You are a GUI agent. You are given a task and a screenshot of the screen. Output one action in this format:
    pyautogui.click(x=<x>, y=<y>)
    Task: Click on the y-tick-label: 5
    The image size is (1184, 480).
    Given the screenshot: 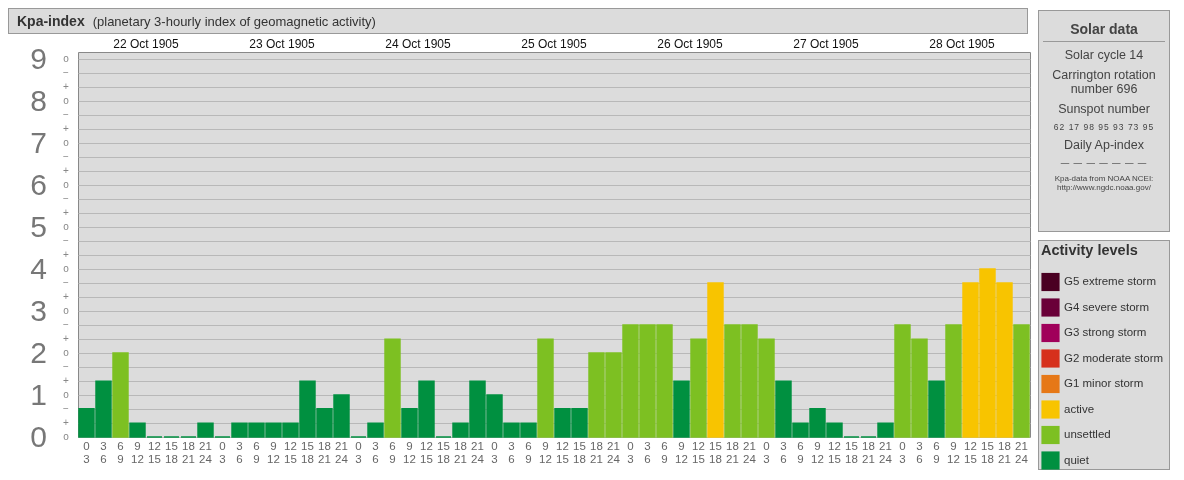 What is the action you would take?
    pyautogui.click(x=38, y=226)
    